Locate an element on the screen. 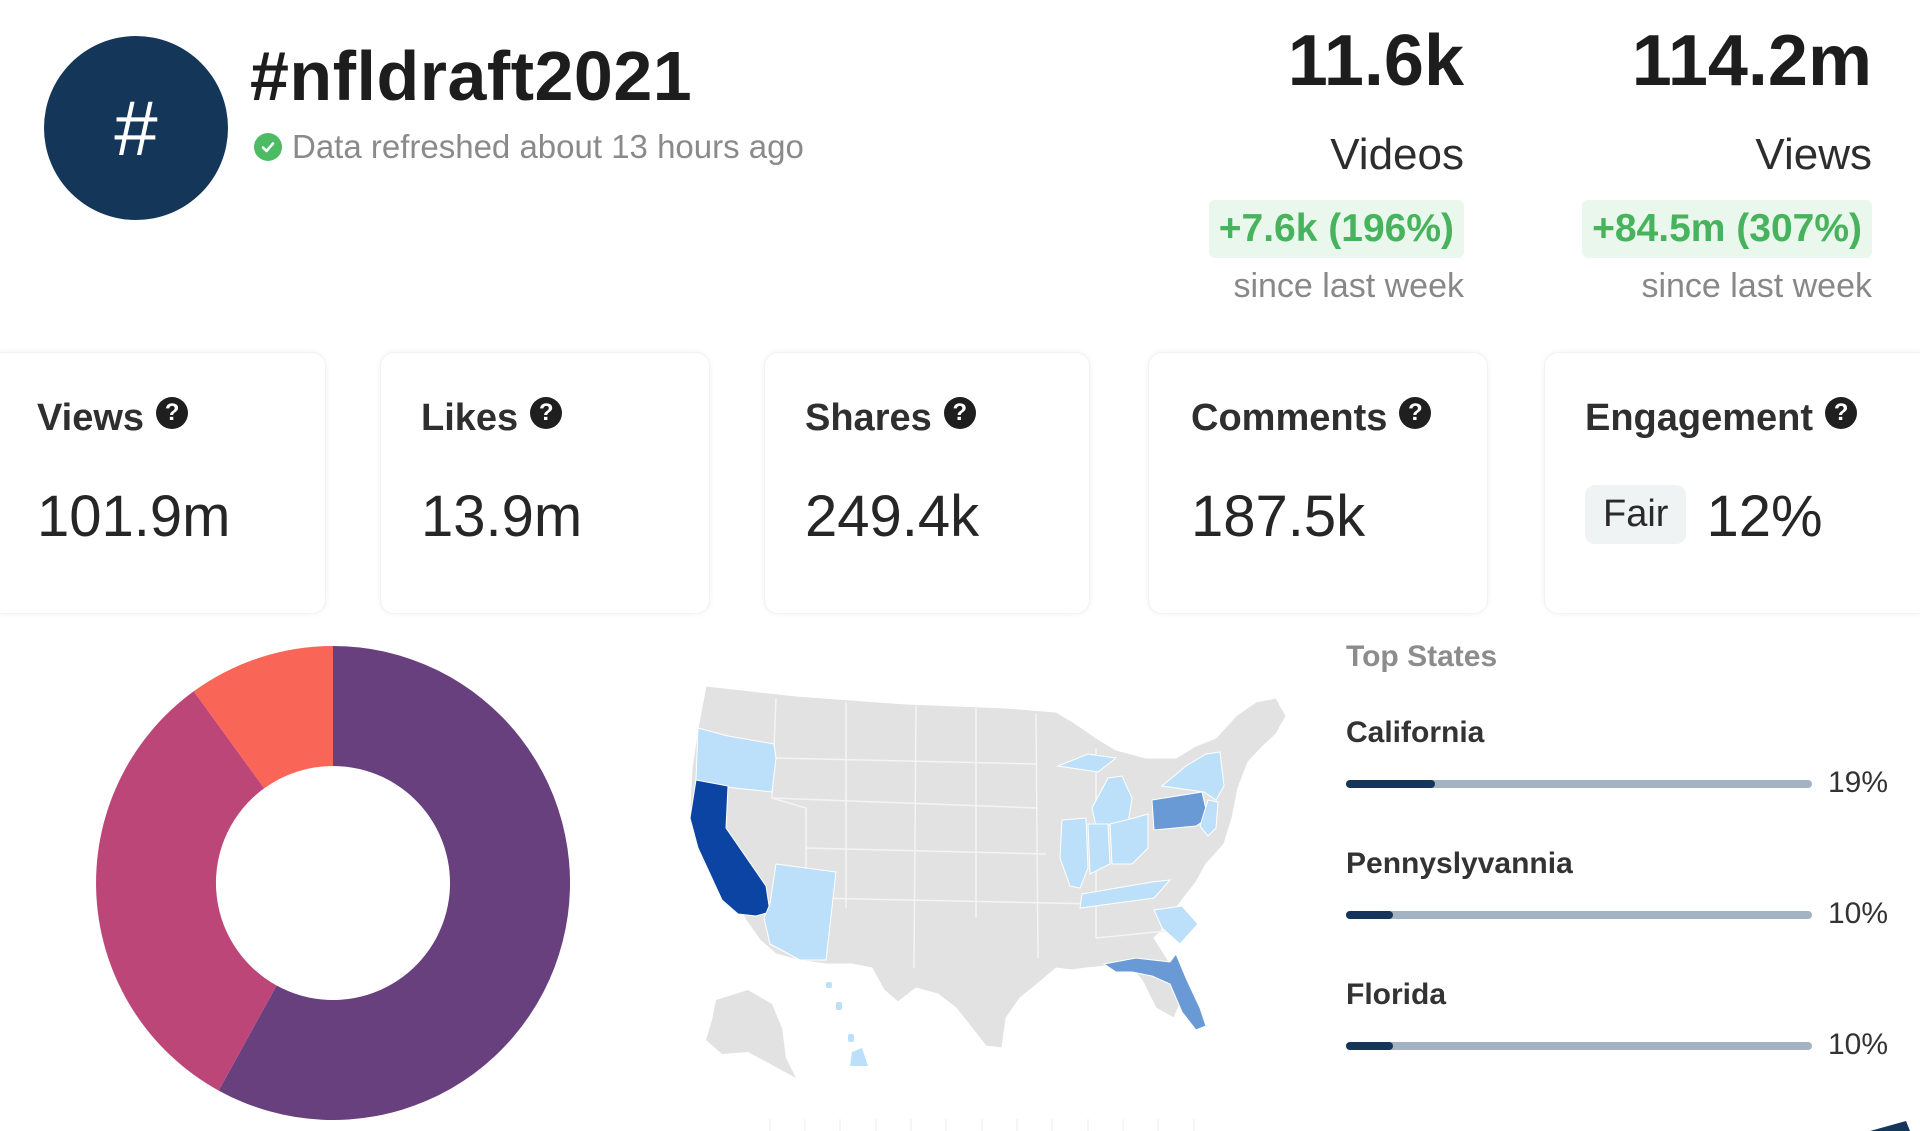  metric-label-text: Likes is located at coordinates (470, 418).